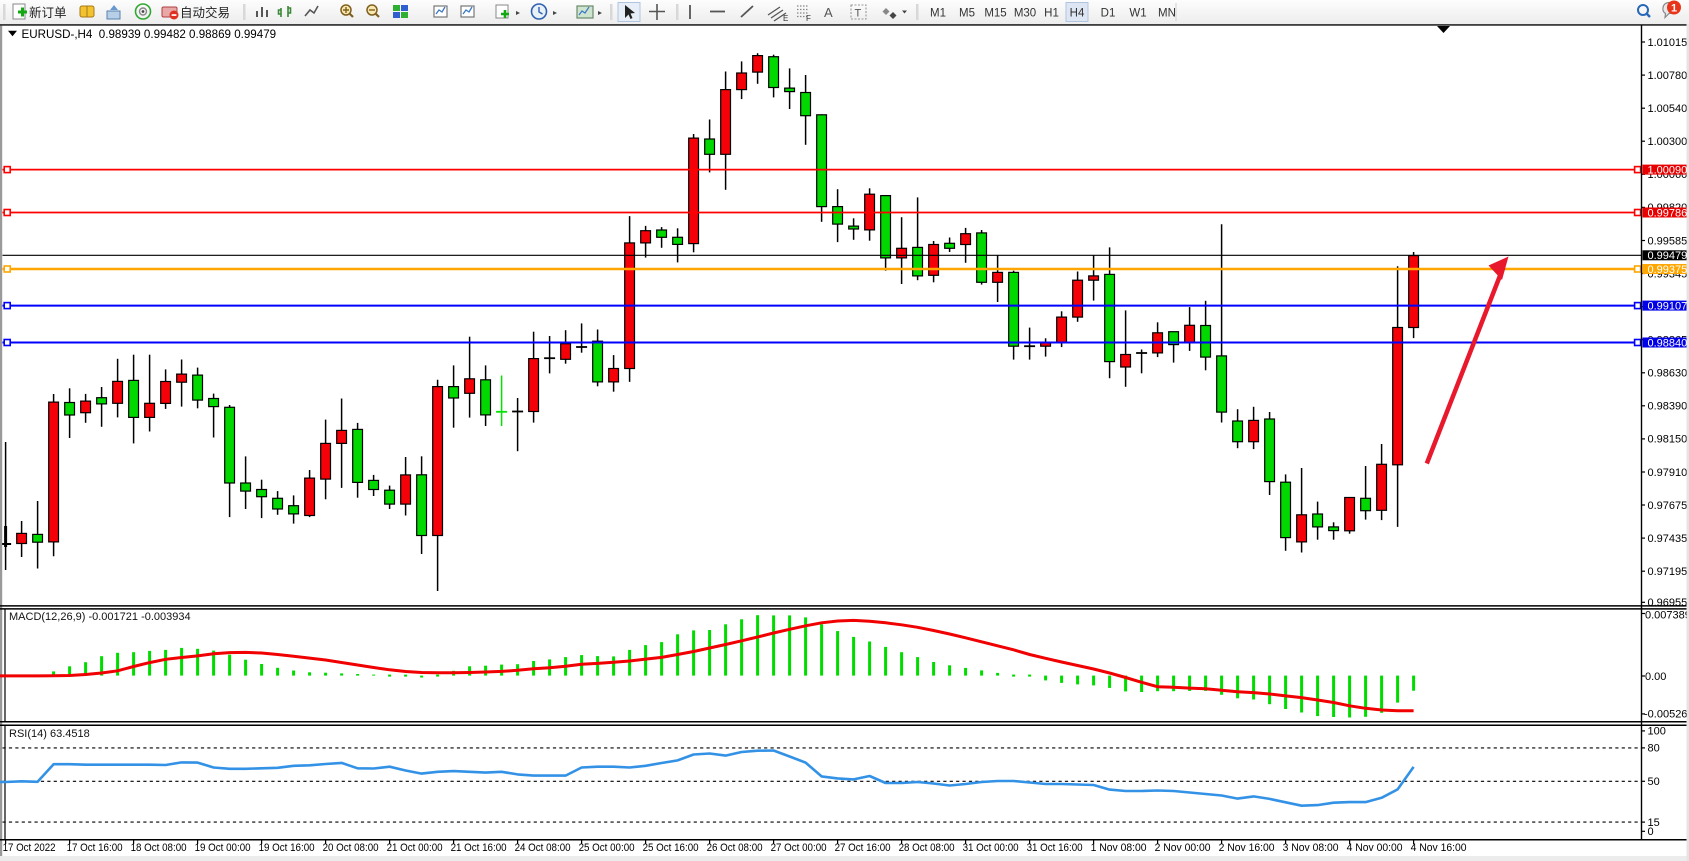 The width and height of the screenshot is (1689, 861). I want to click on svg-text: 28 Oct 08:00, so click(927, 848).